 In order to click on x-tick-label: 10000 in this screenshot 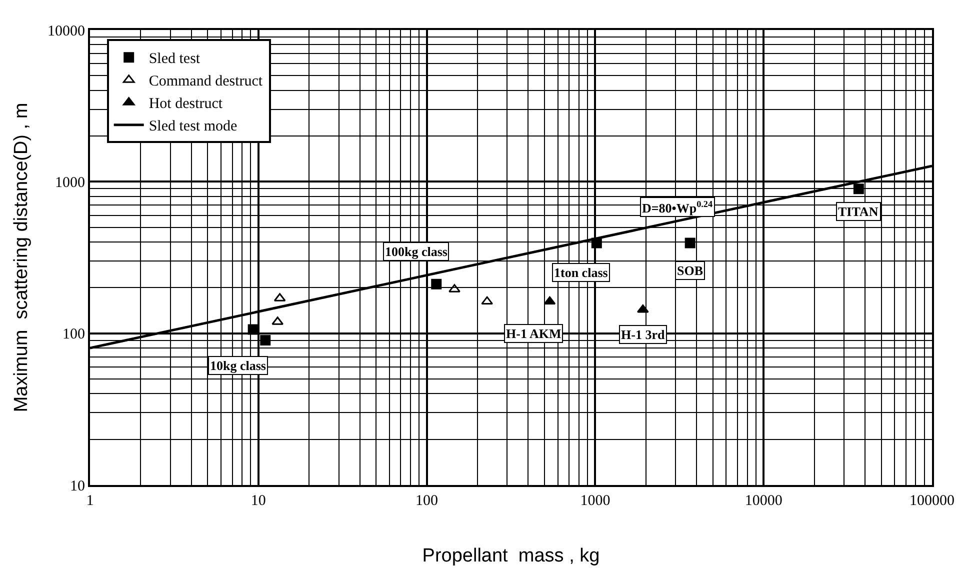, I will do `click(763, 501)`.